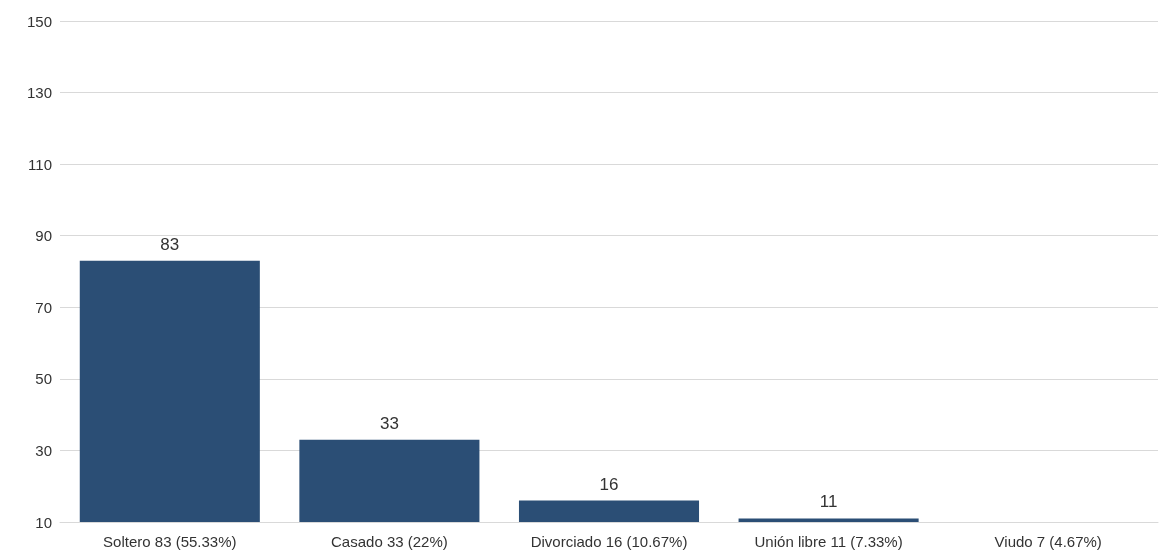  What do you see at coordinates (43, 450) in the screenshot?
I see `y-tick-label: 30` at bounding box center [43, 450].